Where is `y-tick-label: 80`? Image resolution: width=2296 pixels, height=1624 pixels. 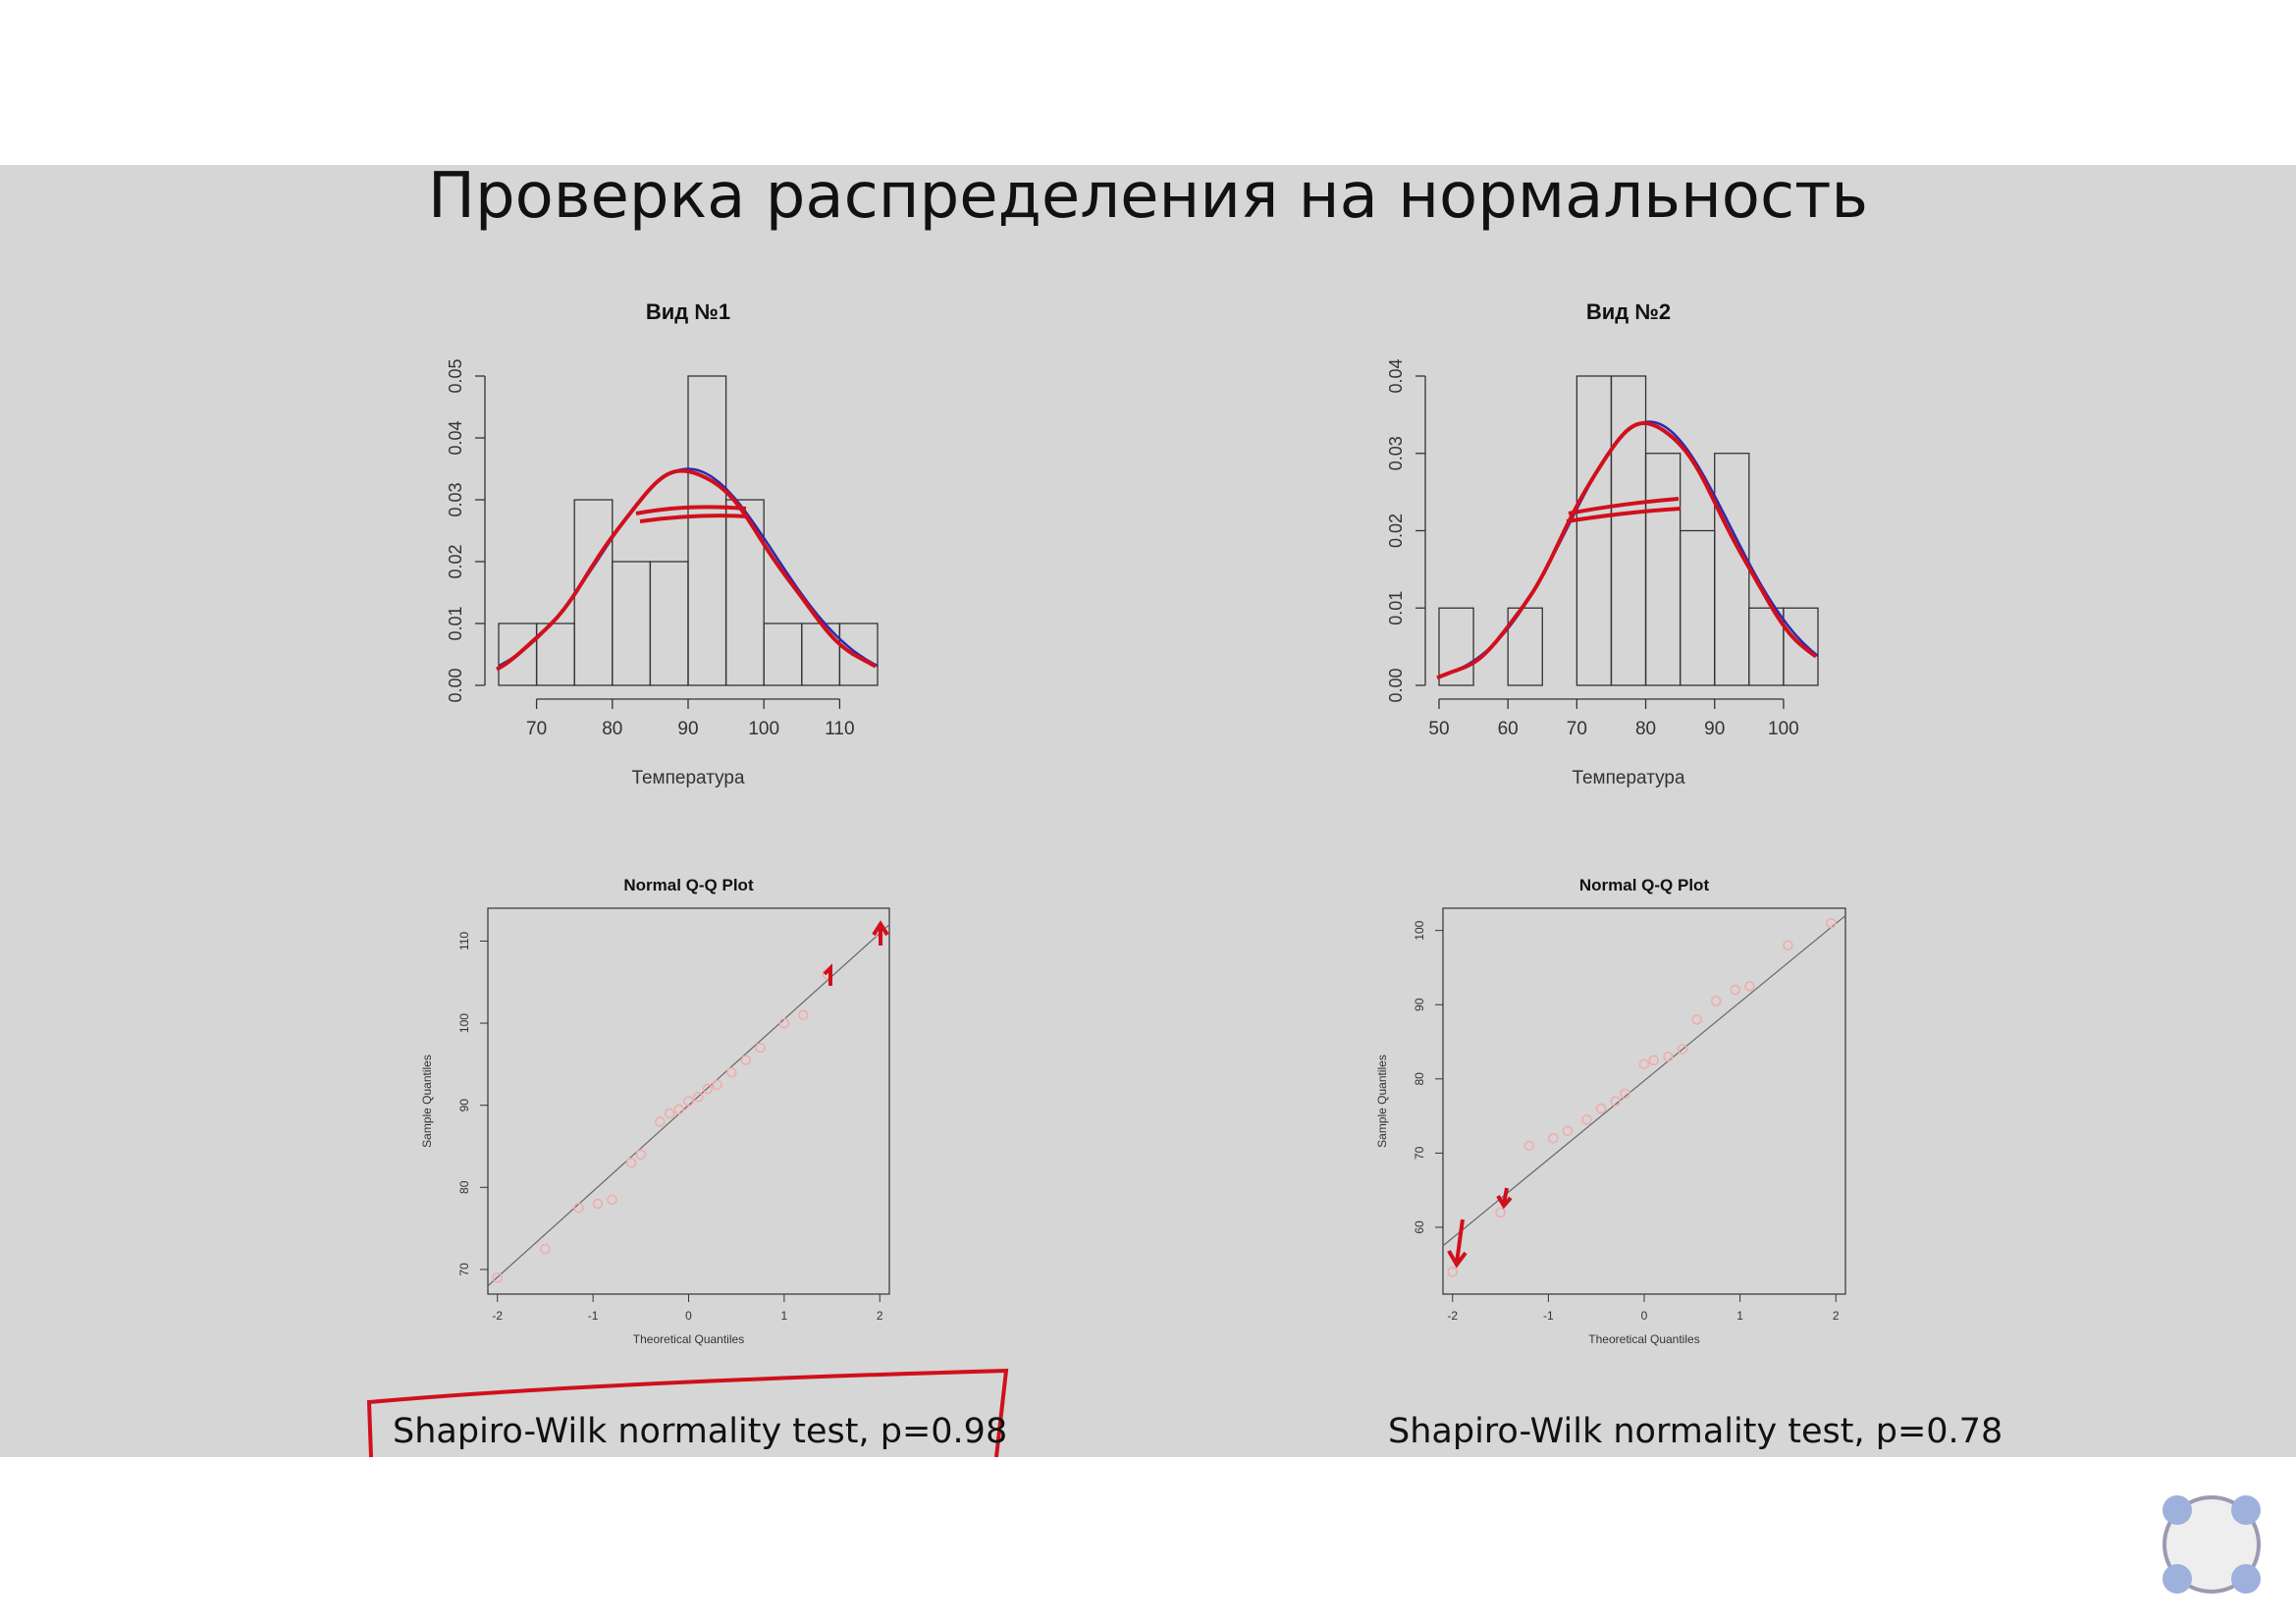 y-tick-label: 80 is located at coordinates (1419, 1079).